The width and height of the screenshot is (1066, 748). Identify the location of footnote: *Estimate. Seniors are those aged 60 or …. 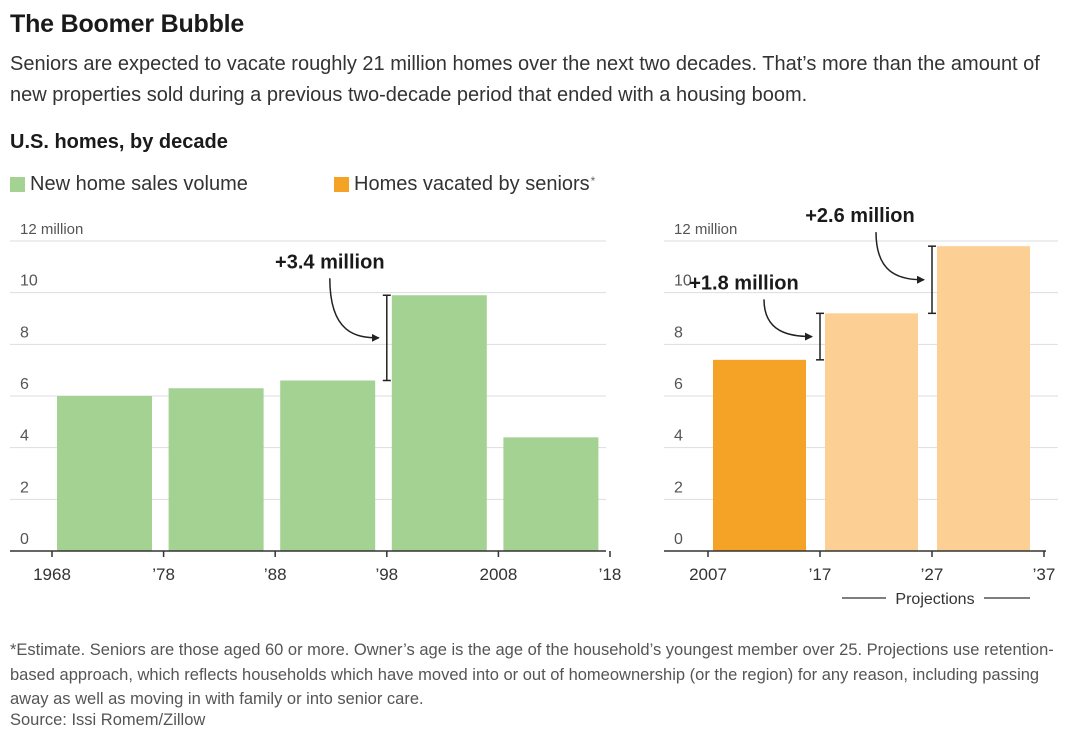
(532, 674).